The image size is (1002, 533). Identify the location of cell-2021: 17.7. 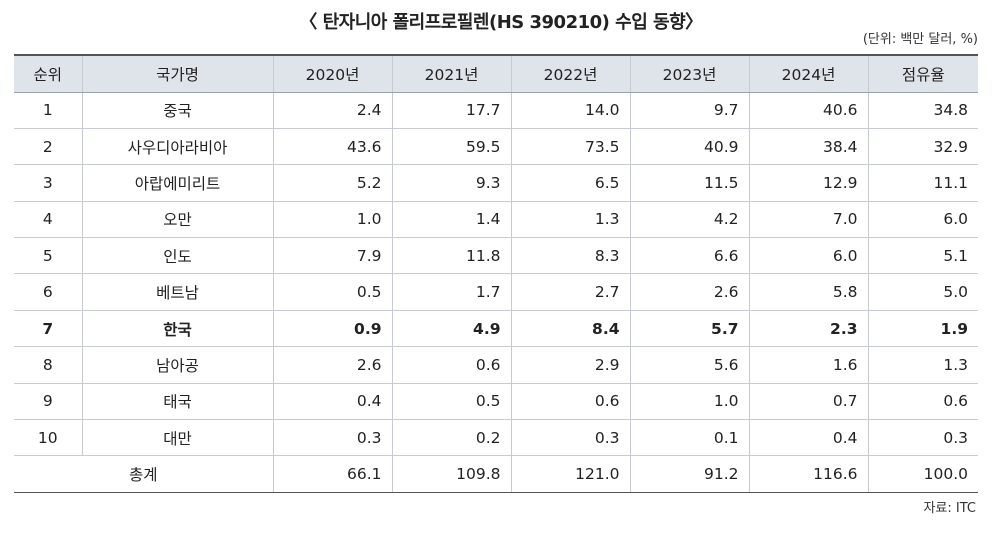
(451, 110).